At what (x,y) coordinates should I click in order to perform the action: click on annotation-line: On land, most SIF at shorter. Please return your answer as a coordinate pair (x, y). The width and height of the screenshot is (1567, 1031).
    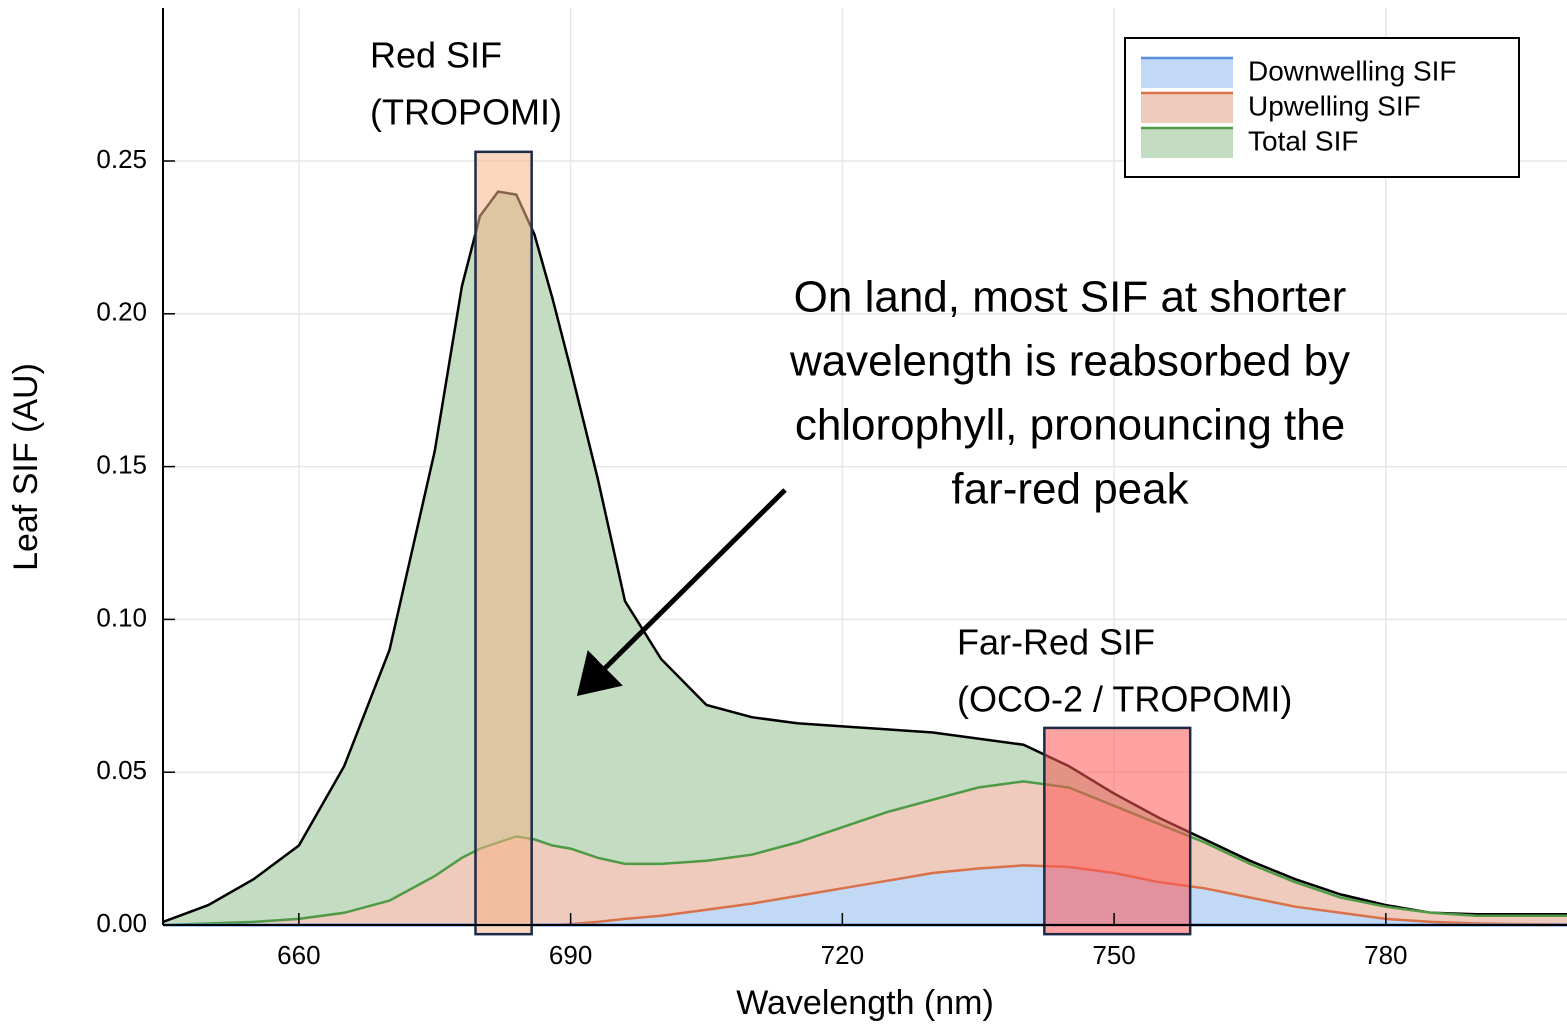
    Looking at the image, I should click on (1070, 297).